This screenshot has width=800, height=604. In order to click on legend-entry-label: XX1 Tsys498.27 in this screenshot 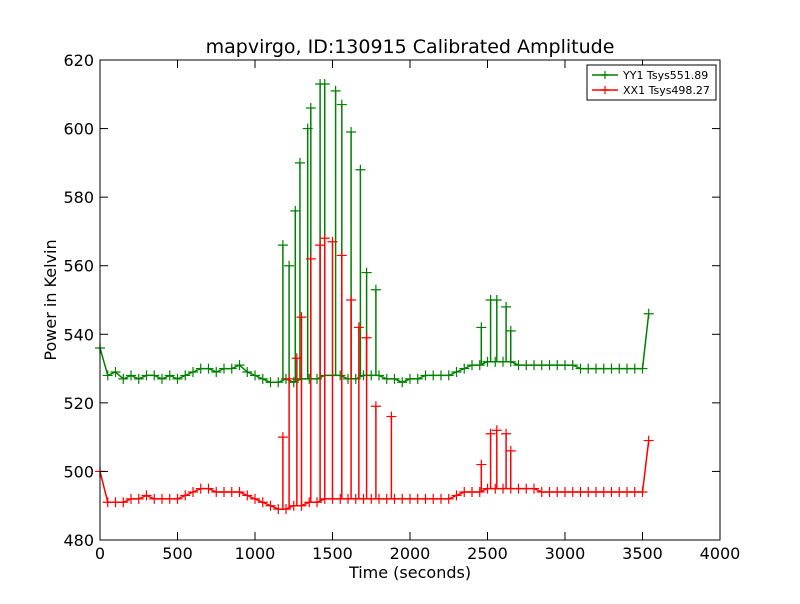, I will do `click(666, 90)`.